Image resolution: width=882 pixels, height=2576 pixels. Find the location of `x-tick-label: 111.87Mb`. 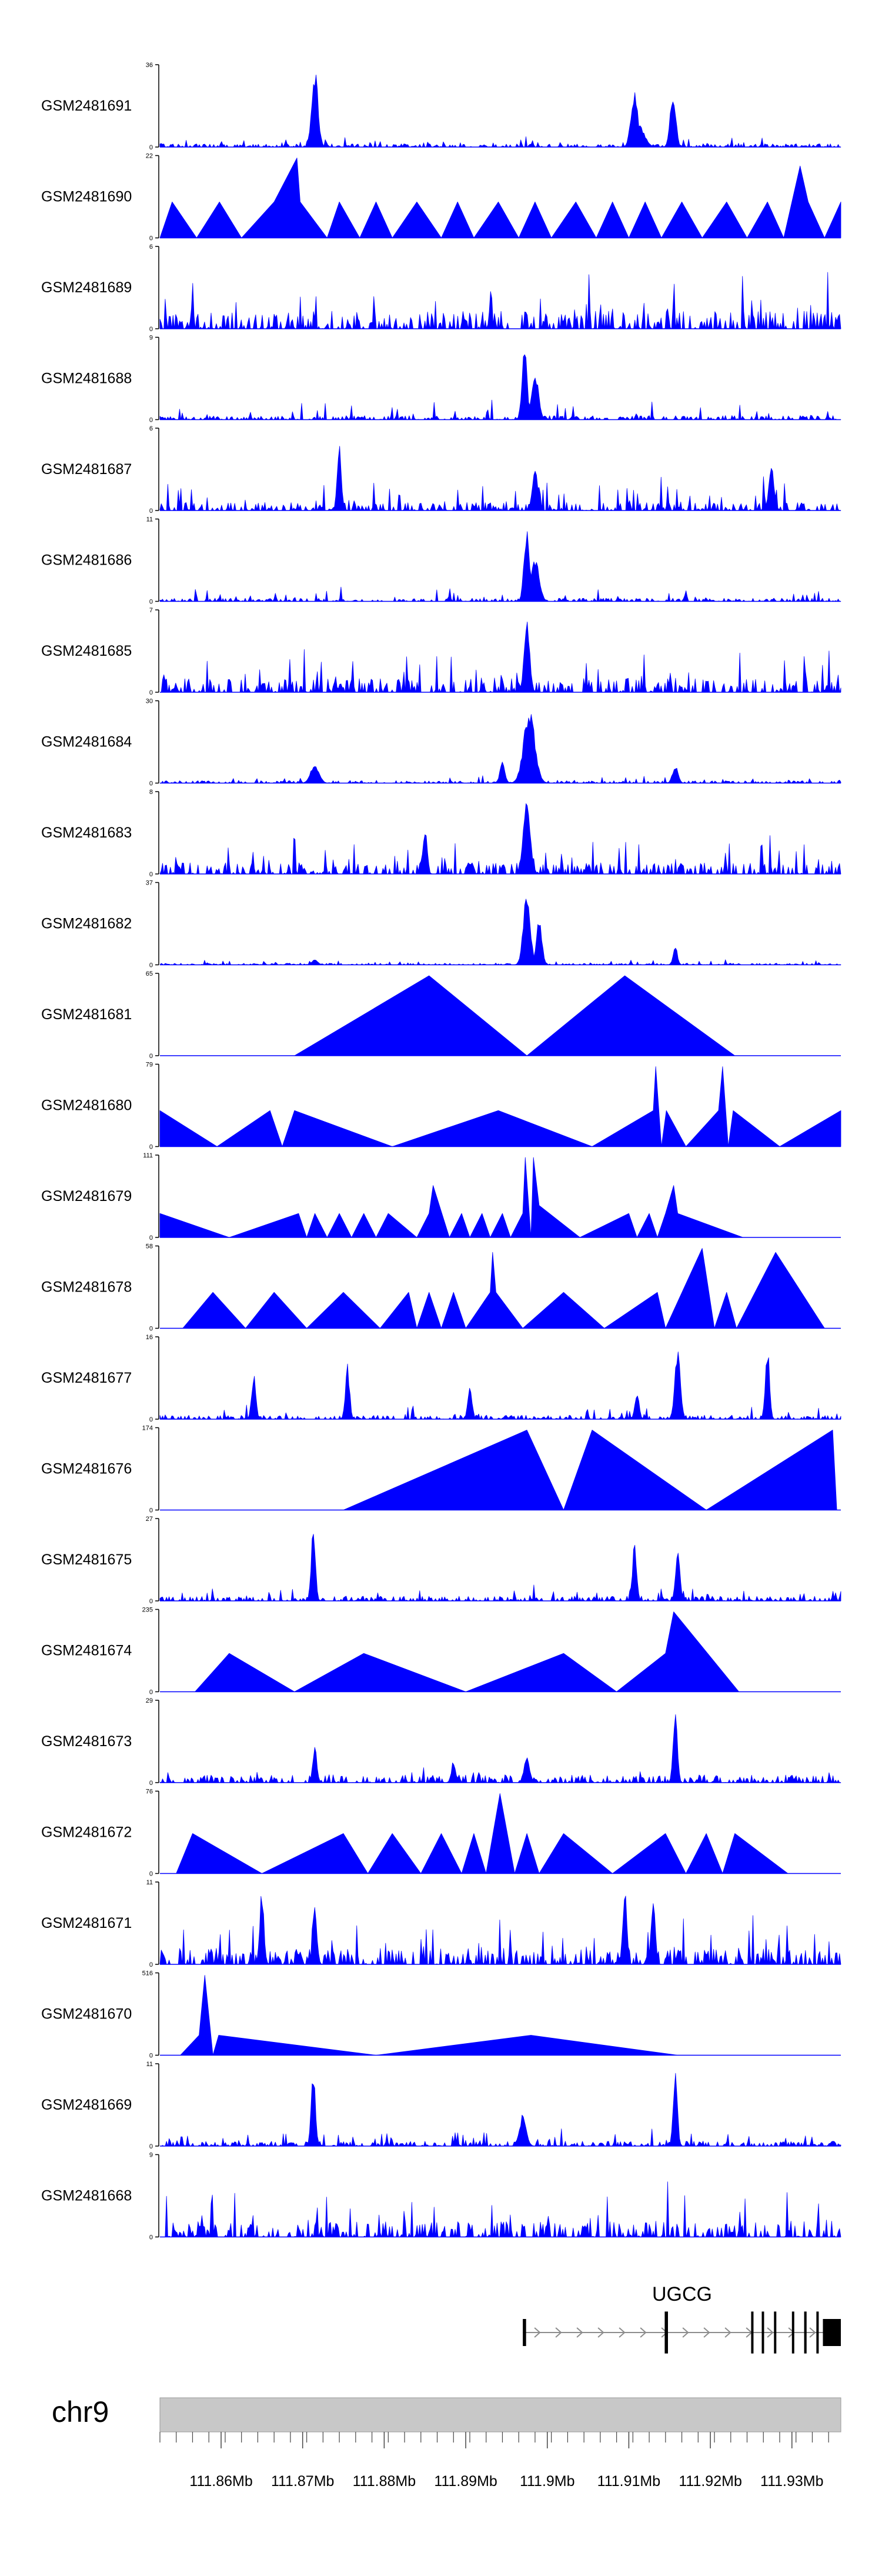

x-tick-label: 111.87Mb is located at coordinates (302, 2481).